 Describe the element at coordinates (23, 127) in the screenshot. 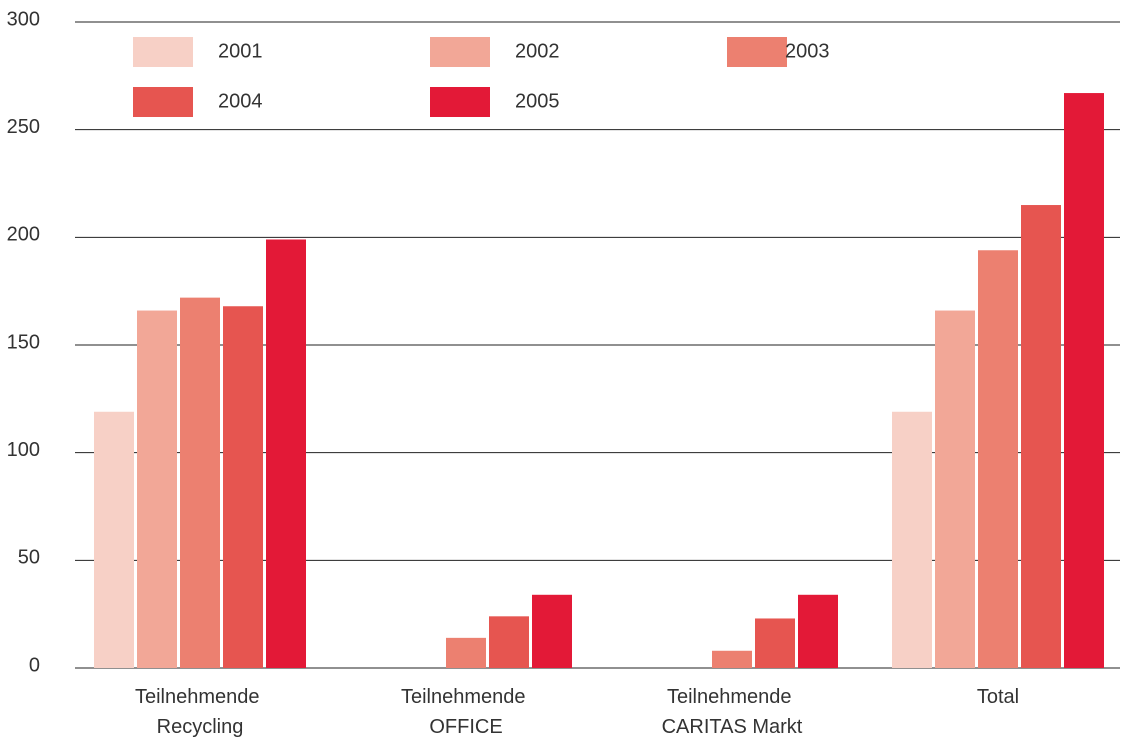

I see `y-tick-label: 250` at that location.